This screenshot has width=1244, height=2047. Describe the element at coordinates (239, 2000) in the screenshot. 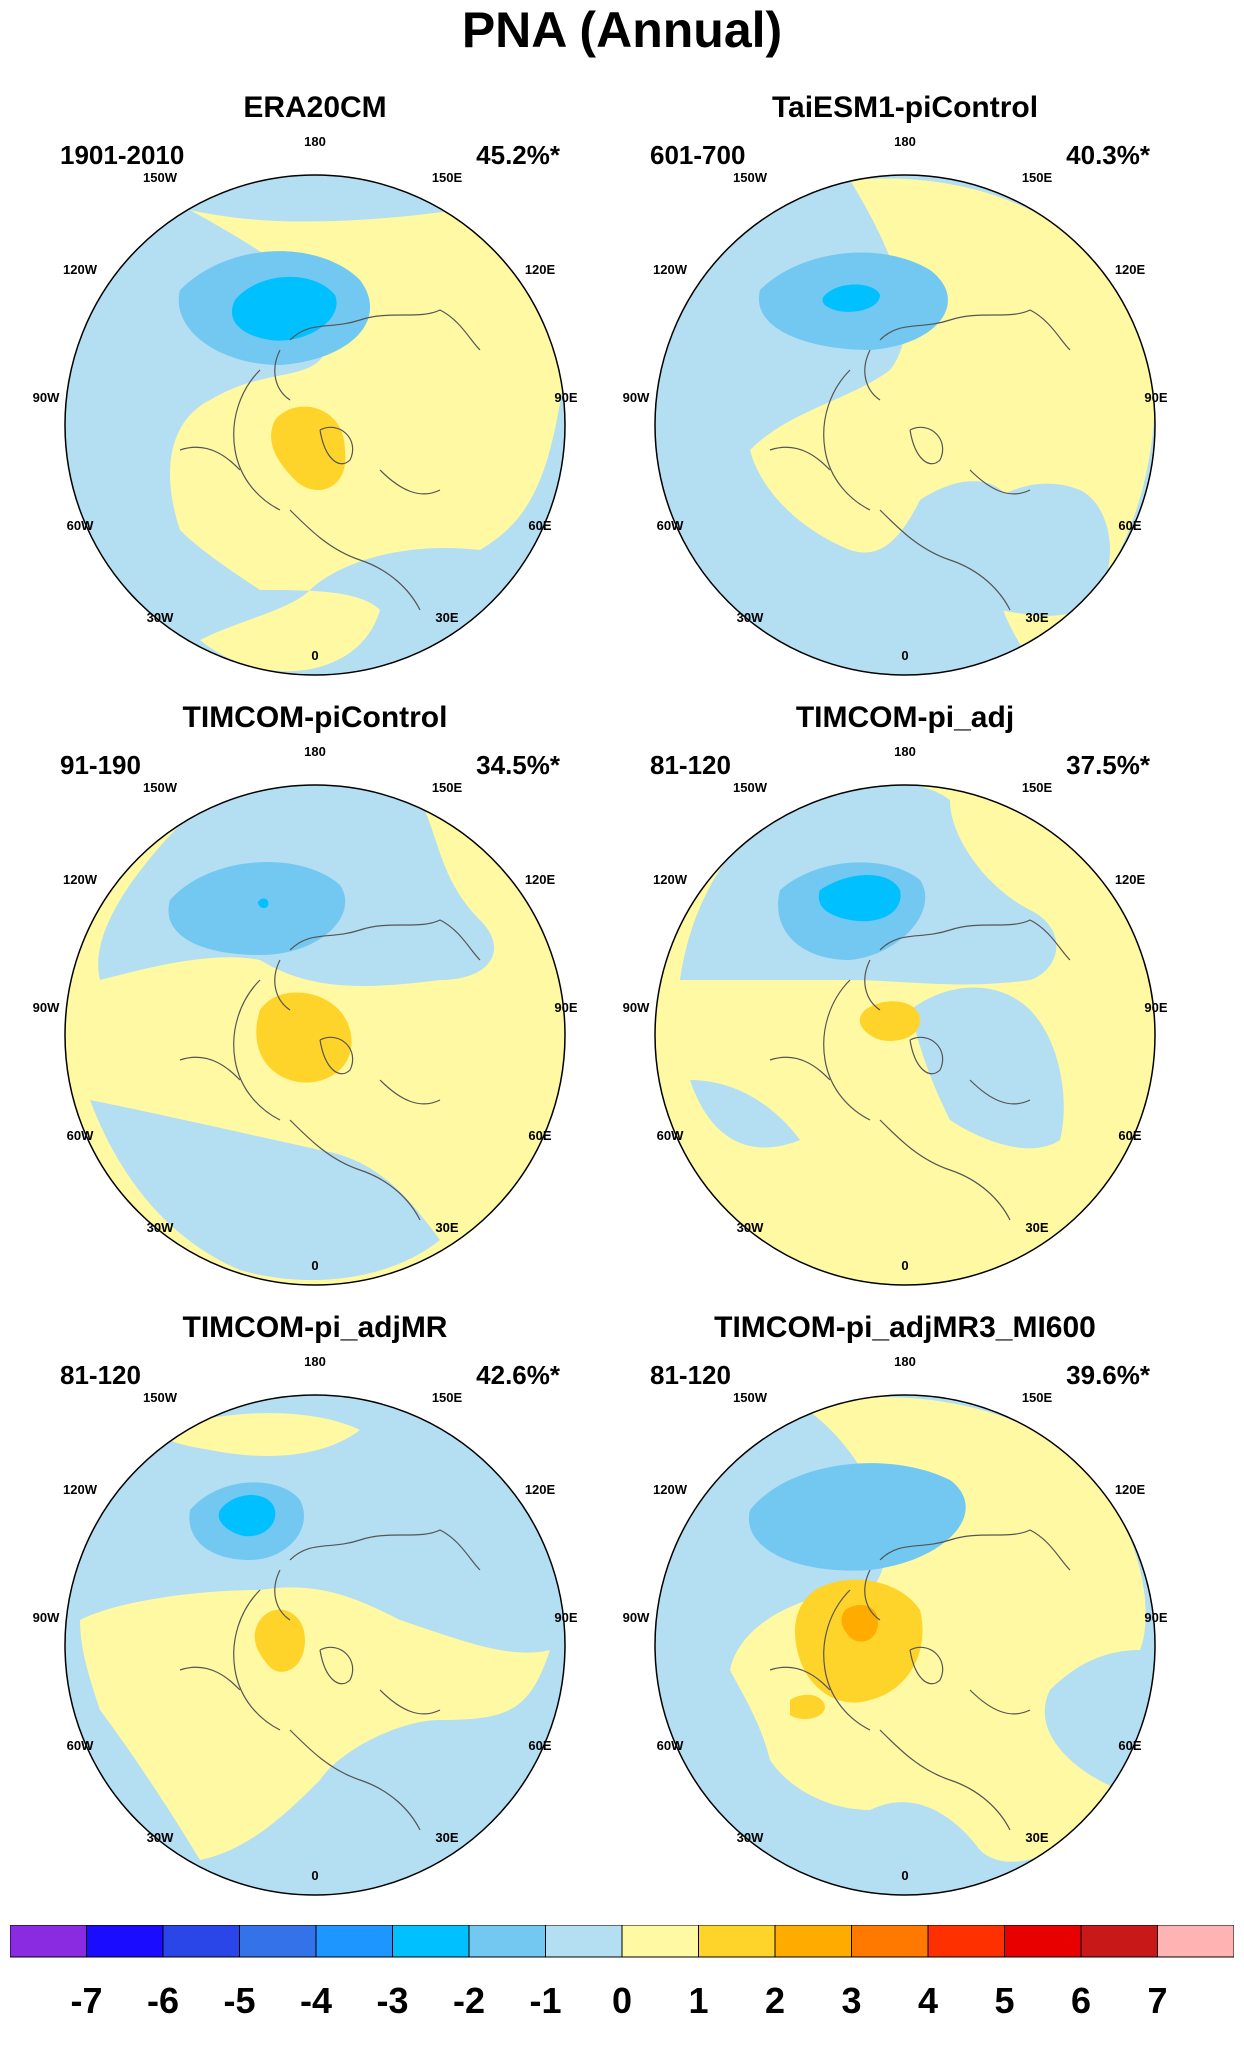

I see `colorbar-tick-label: -5` at that location.